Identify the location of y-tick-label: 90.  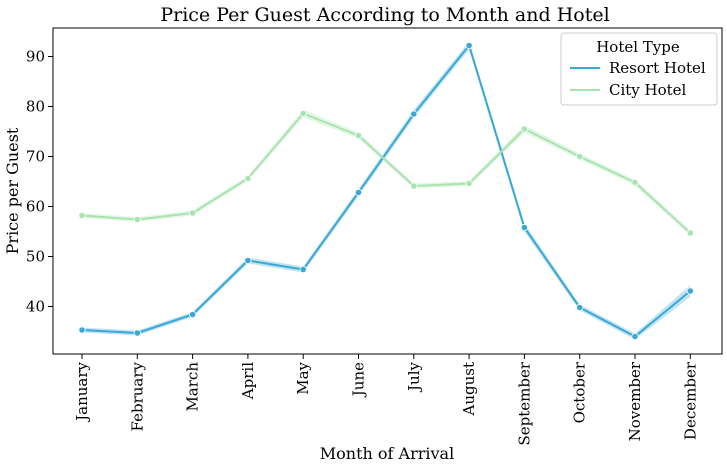
(35, 57).